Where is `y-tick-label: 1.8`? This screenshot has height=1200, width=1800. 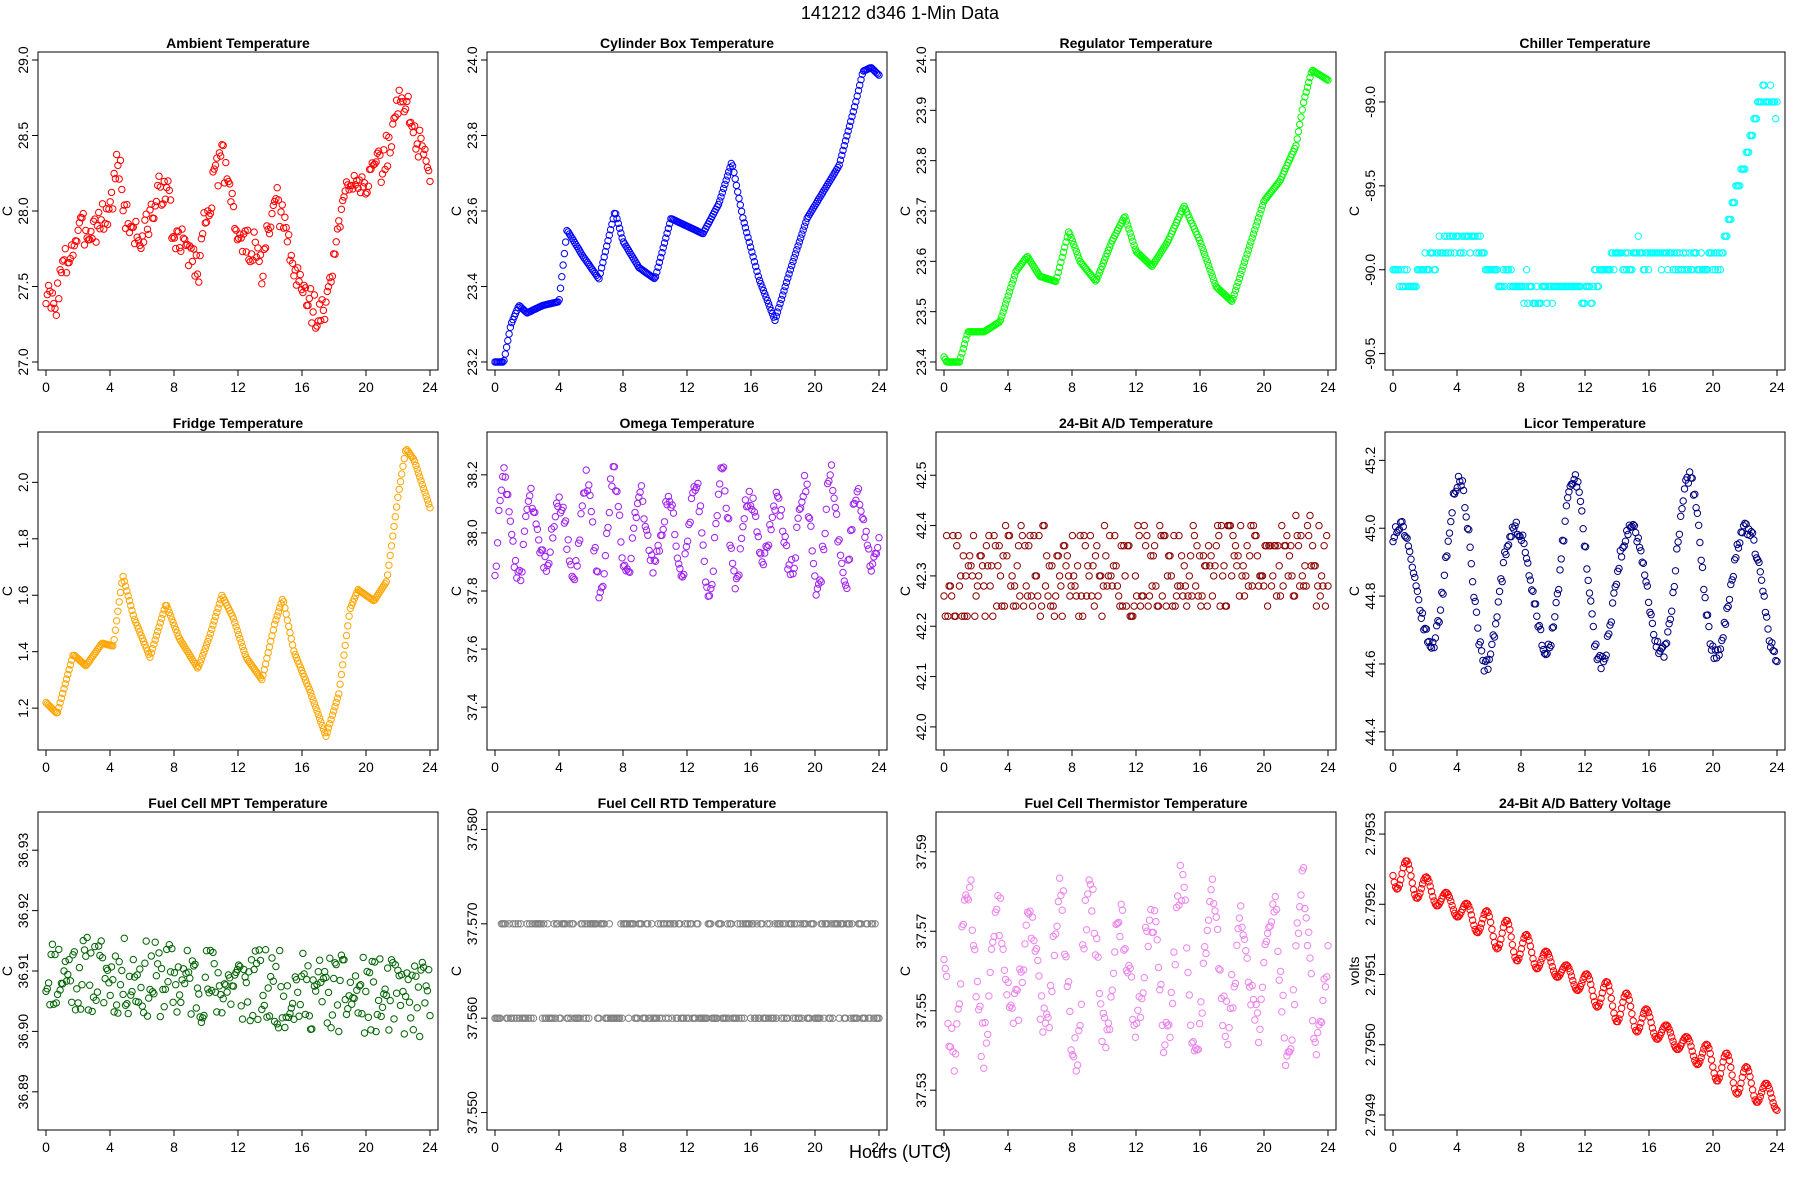
y-tick-label: 1.8 is located at coordinates (23, 539).